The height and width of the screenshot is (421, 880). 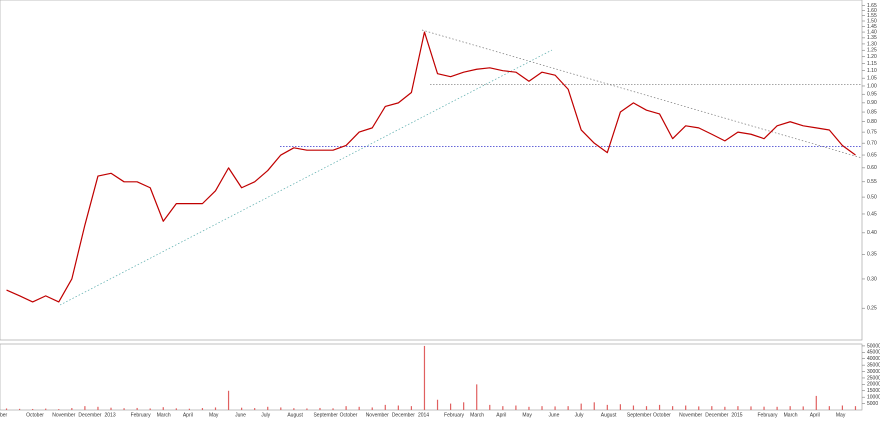 What do you see at coordinates (501, 415) in the screenshot?
I see `x-tick-label: April` at bounding box center [501, 415].